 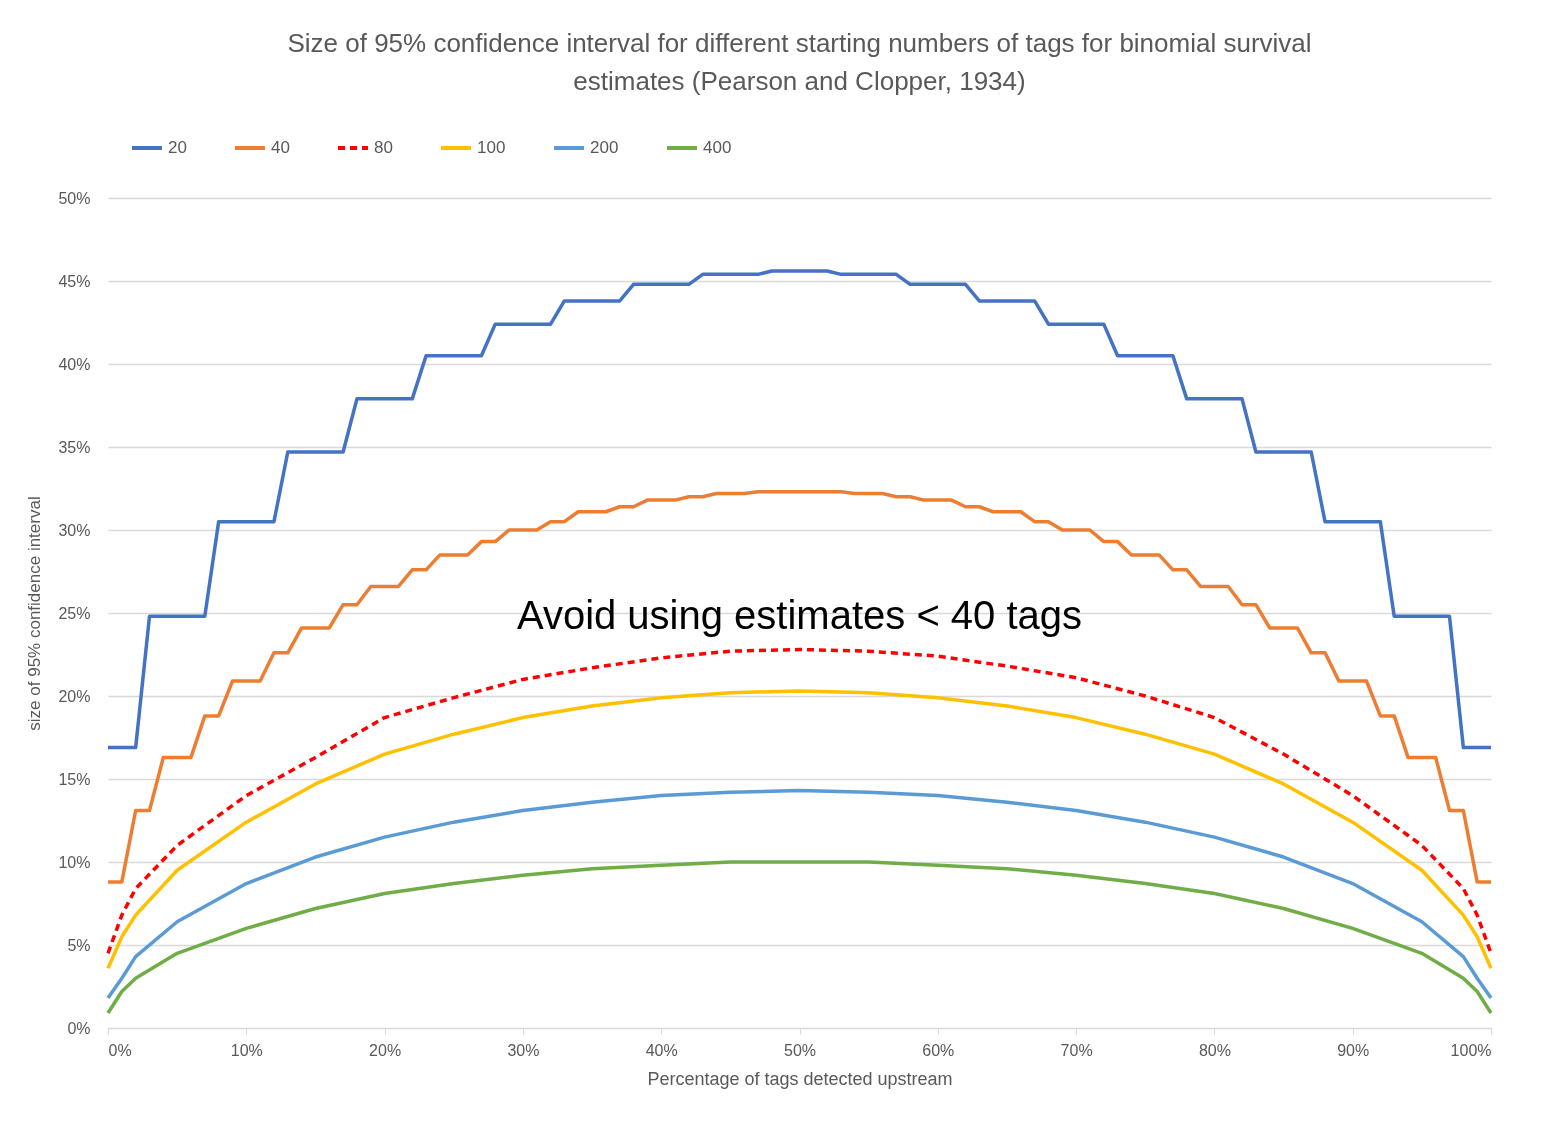 I want to click on legend-label: 200, so click(x=604, y=147).